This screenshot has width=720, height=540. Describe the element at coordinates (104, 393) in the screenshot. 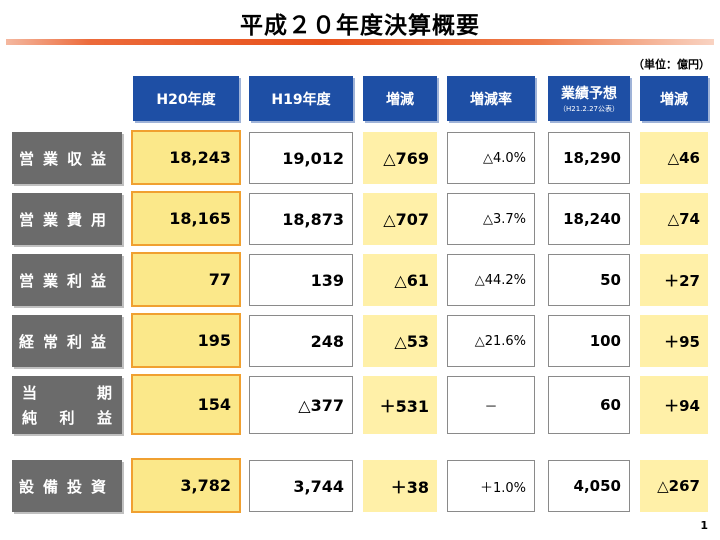

I see `row-label-char: 期` at that location.